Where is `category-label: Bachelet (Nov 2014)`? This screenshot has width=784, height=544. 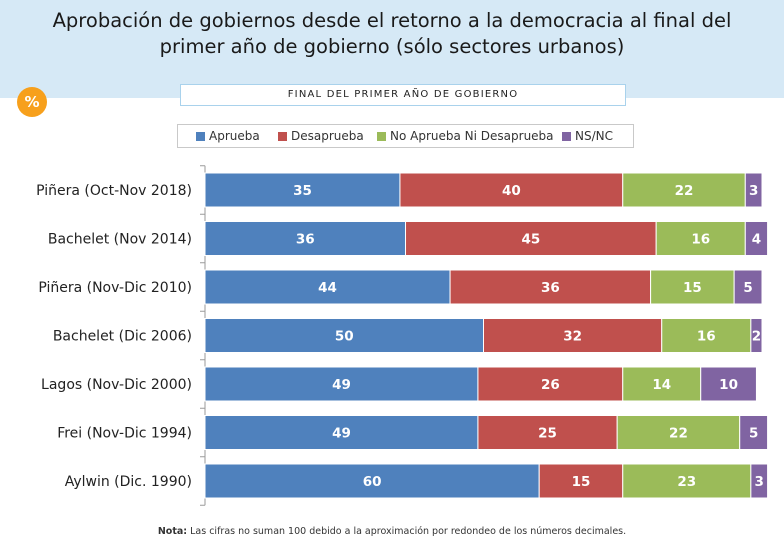 category-label: Bachelet (Nov 2014) is located at coordinates (120, 240).